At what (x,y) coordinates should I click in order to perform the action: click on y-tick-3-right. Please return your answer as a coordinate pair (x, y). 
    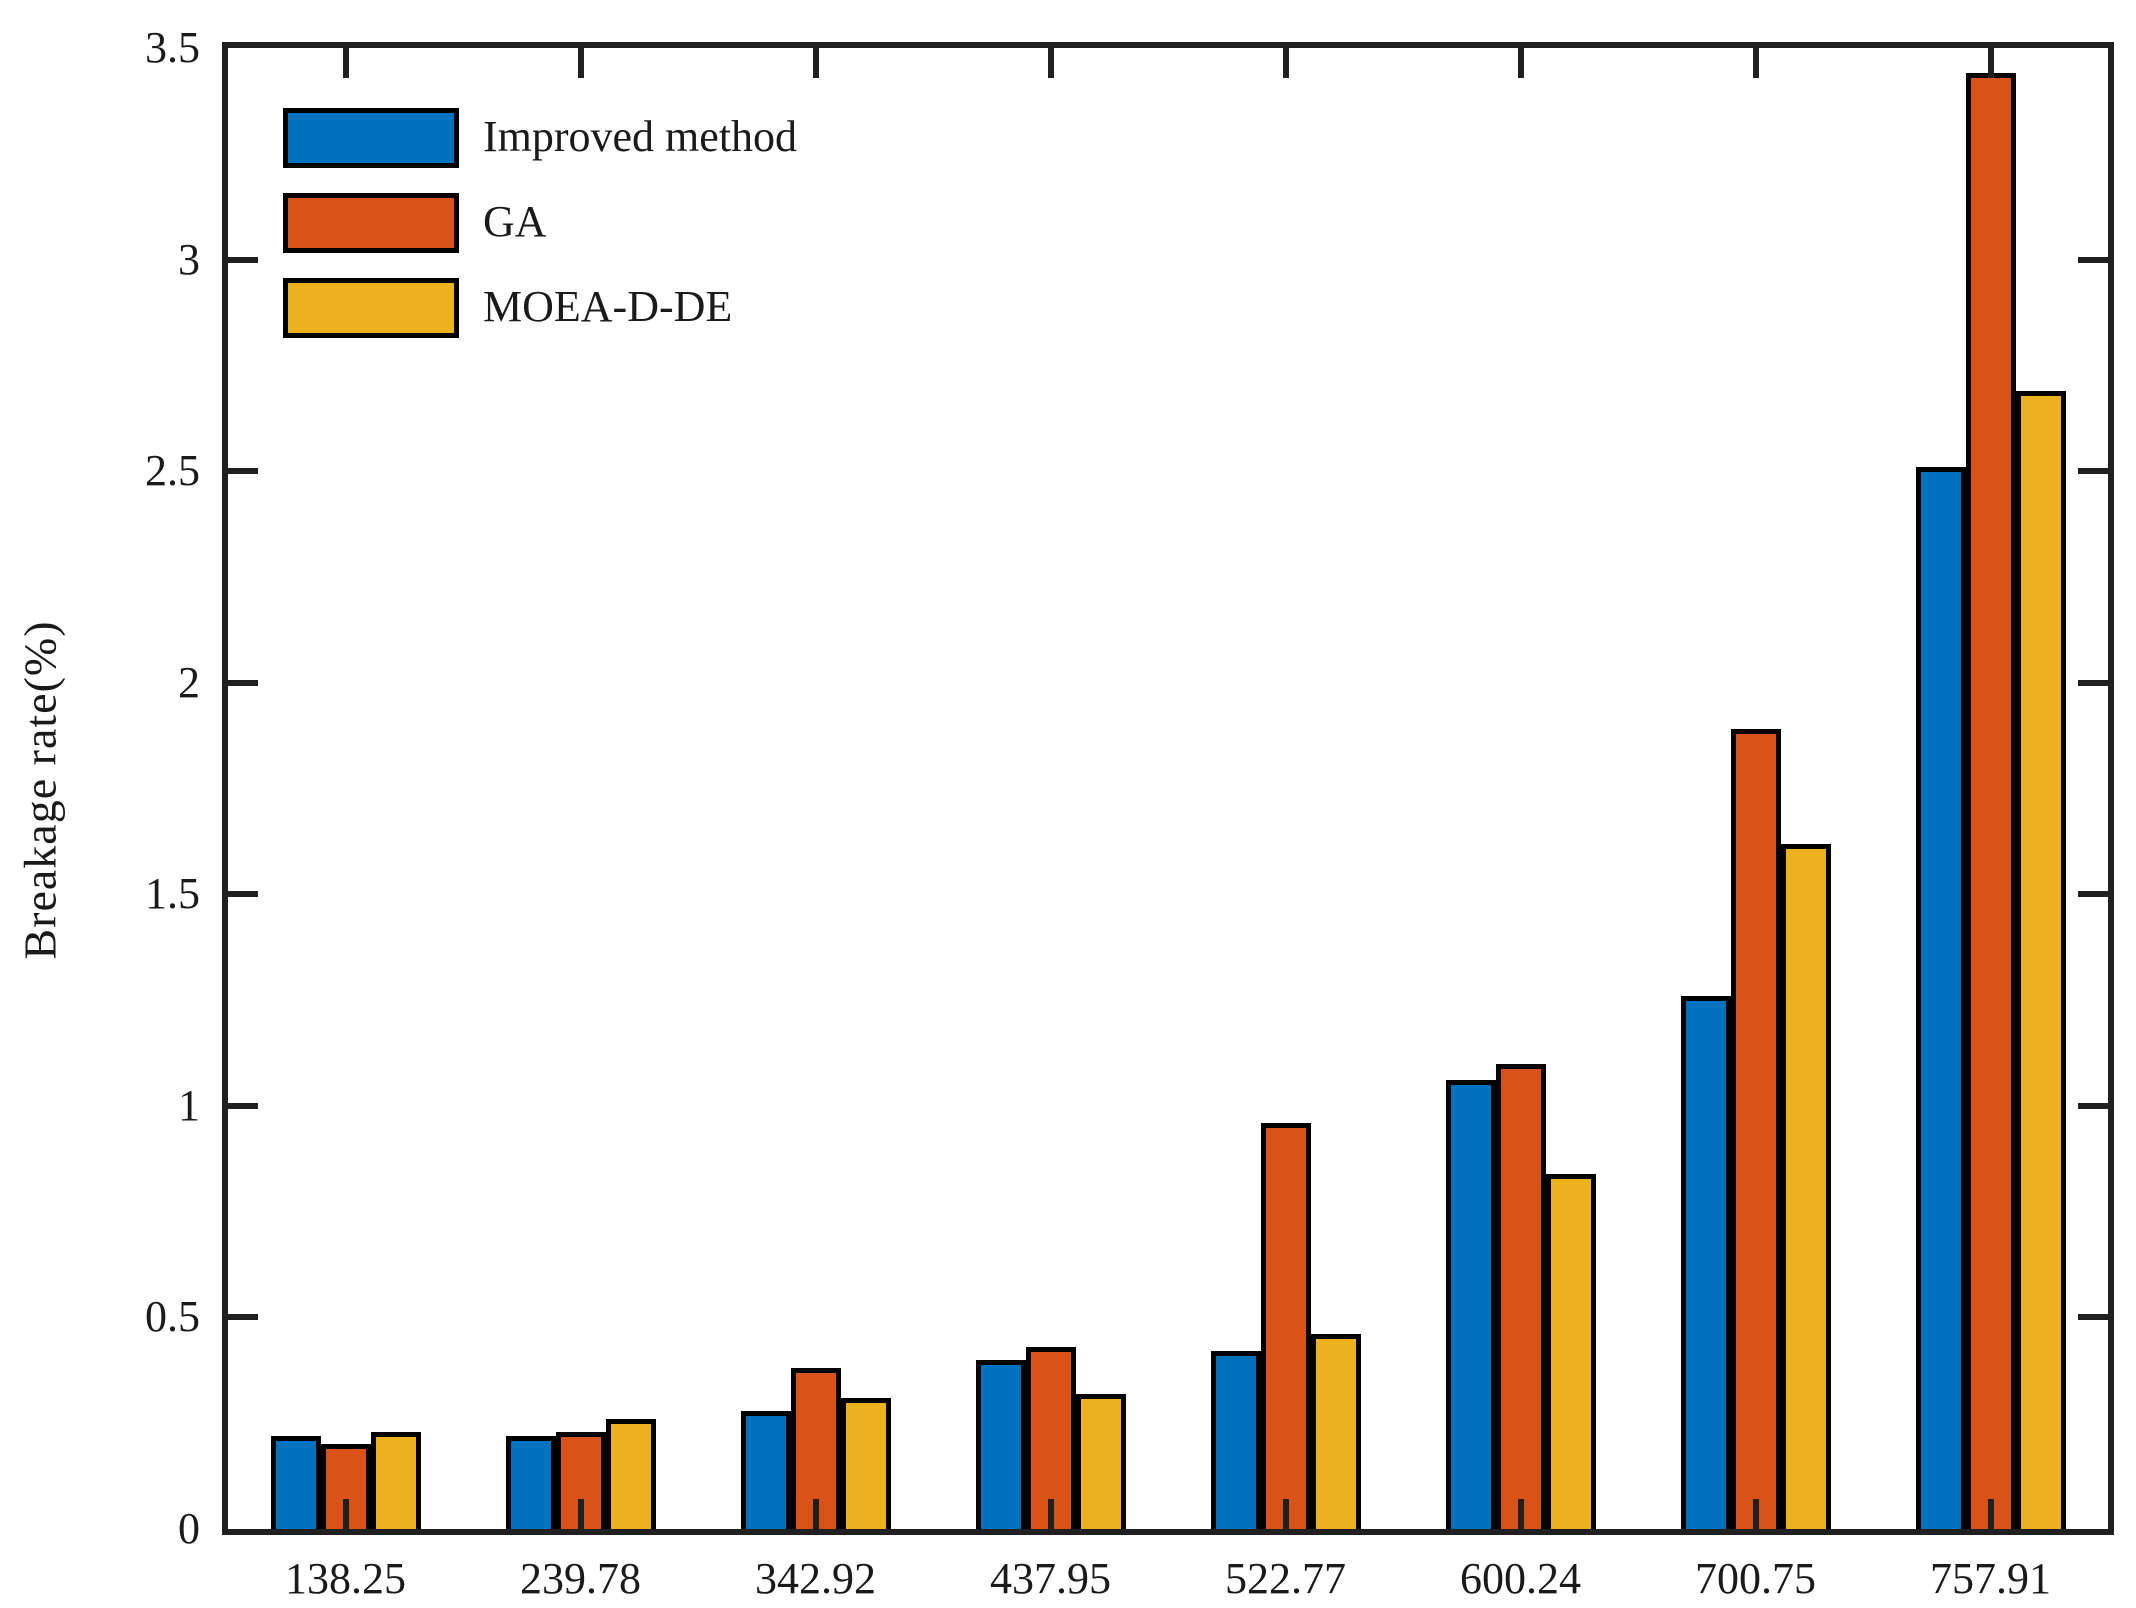
    Looking at the image, I should click on (2093, 259).